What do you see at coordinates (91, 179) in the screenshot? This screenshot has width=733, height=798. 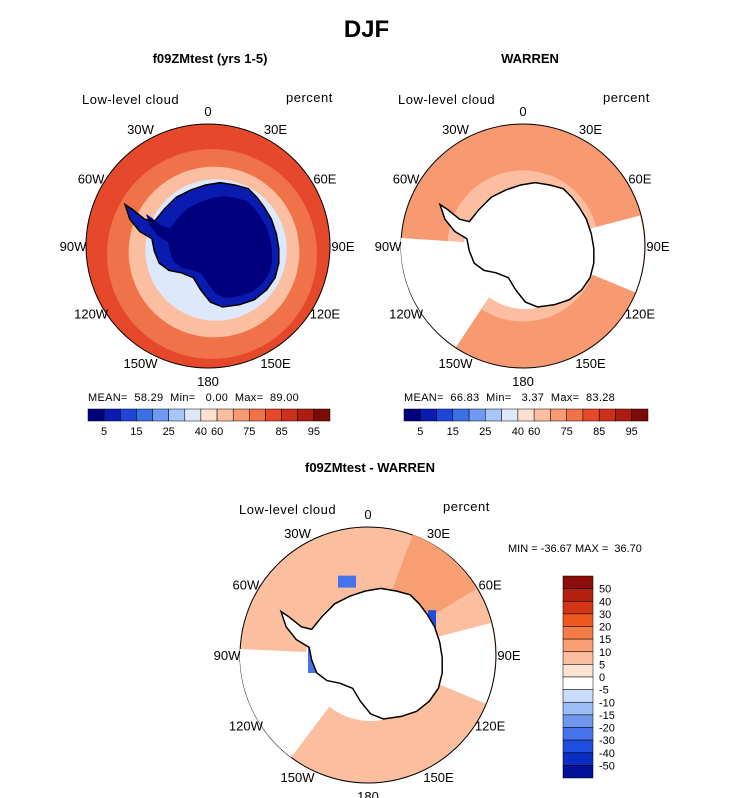 I see `map-model-lon-label: 60W` at bounding box center [91, 179].